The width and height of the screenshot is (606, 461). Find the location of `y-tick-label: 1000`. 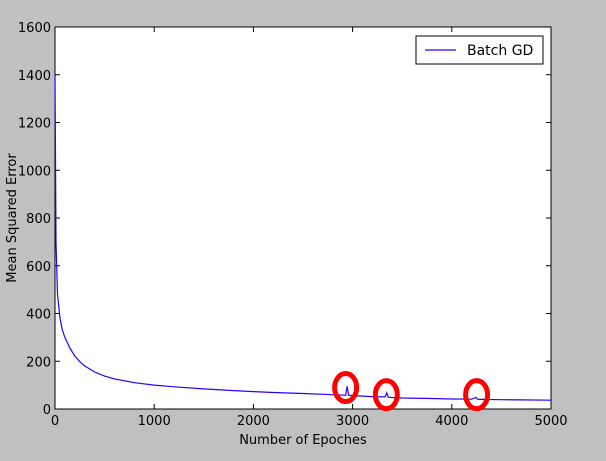

y-tick-label: 1000 is located at coordinates (34, 171).